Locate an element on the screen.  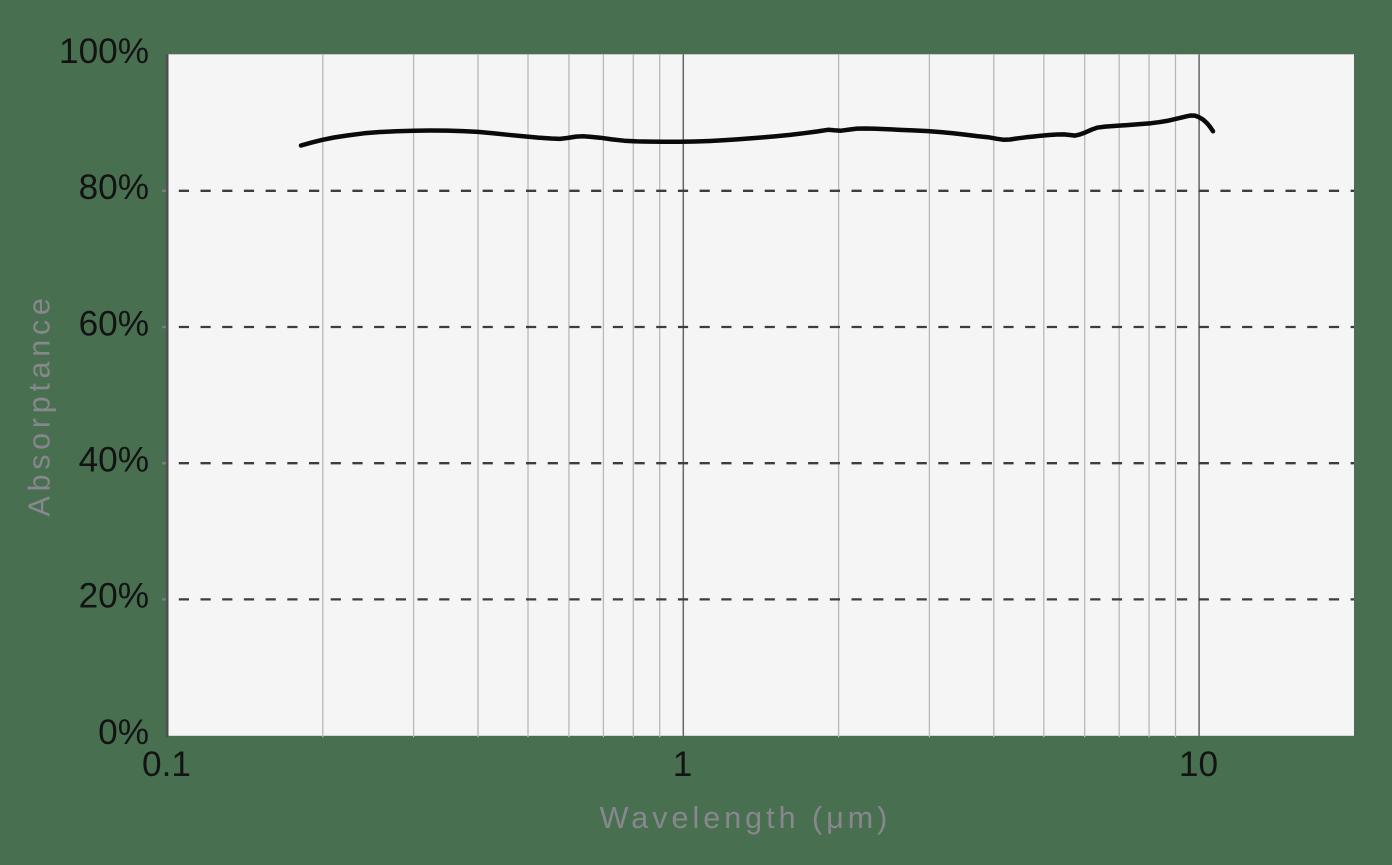
svg-text: 80% is located at coordinates (114, 187).